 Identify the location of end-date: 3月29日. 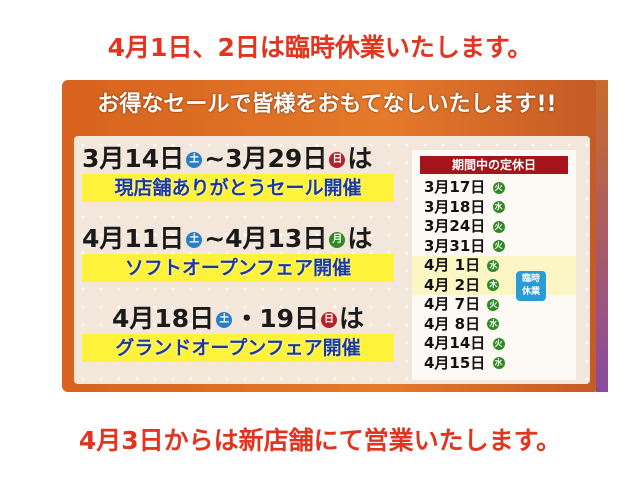
(276, 158).